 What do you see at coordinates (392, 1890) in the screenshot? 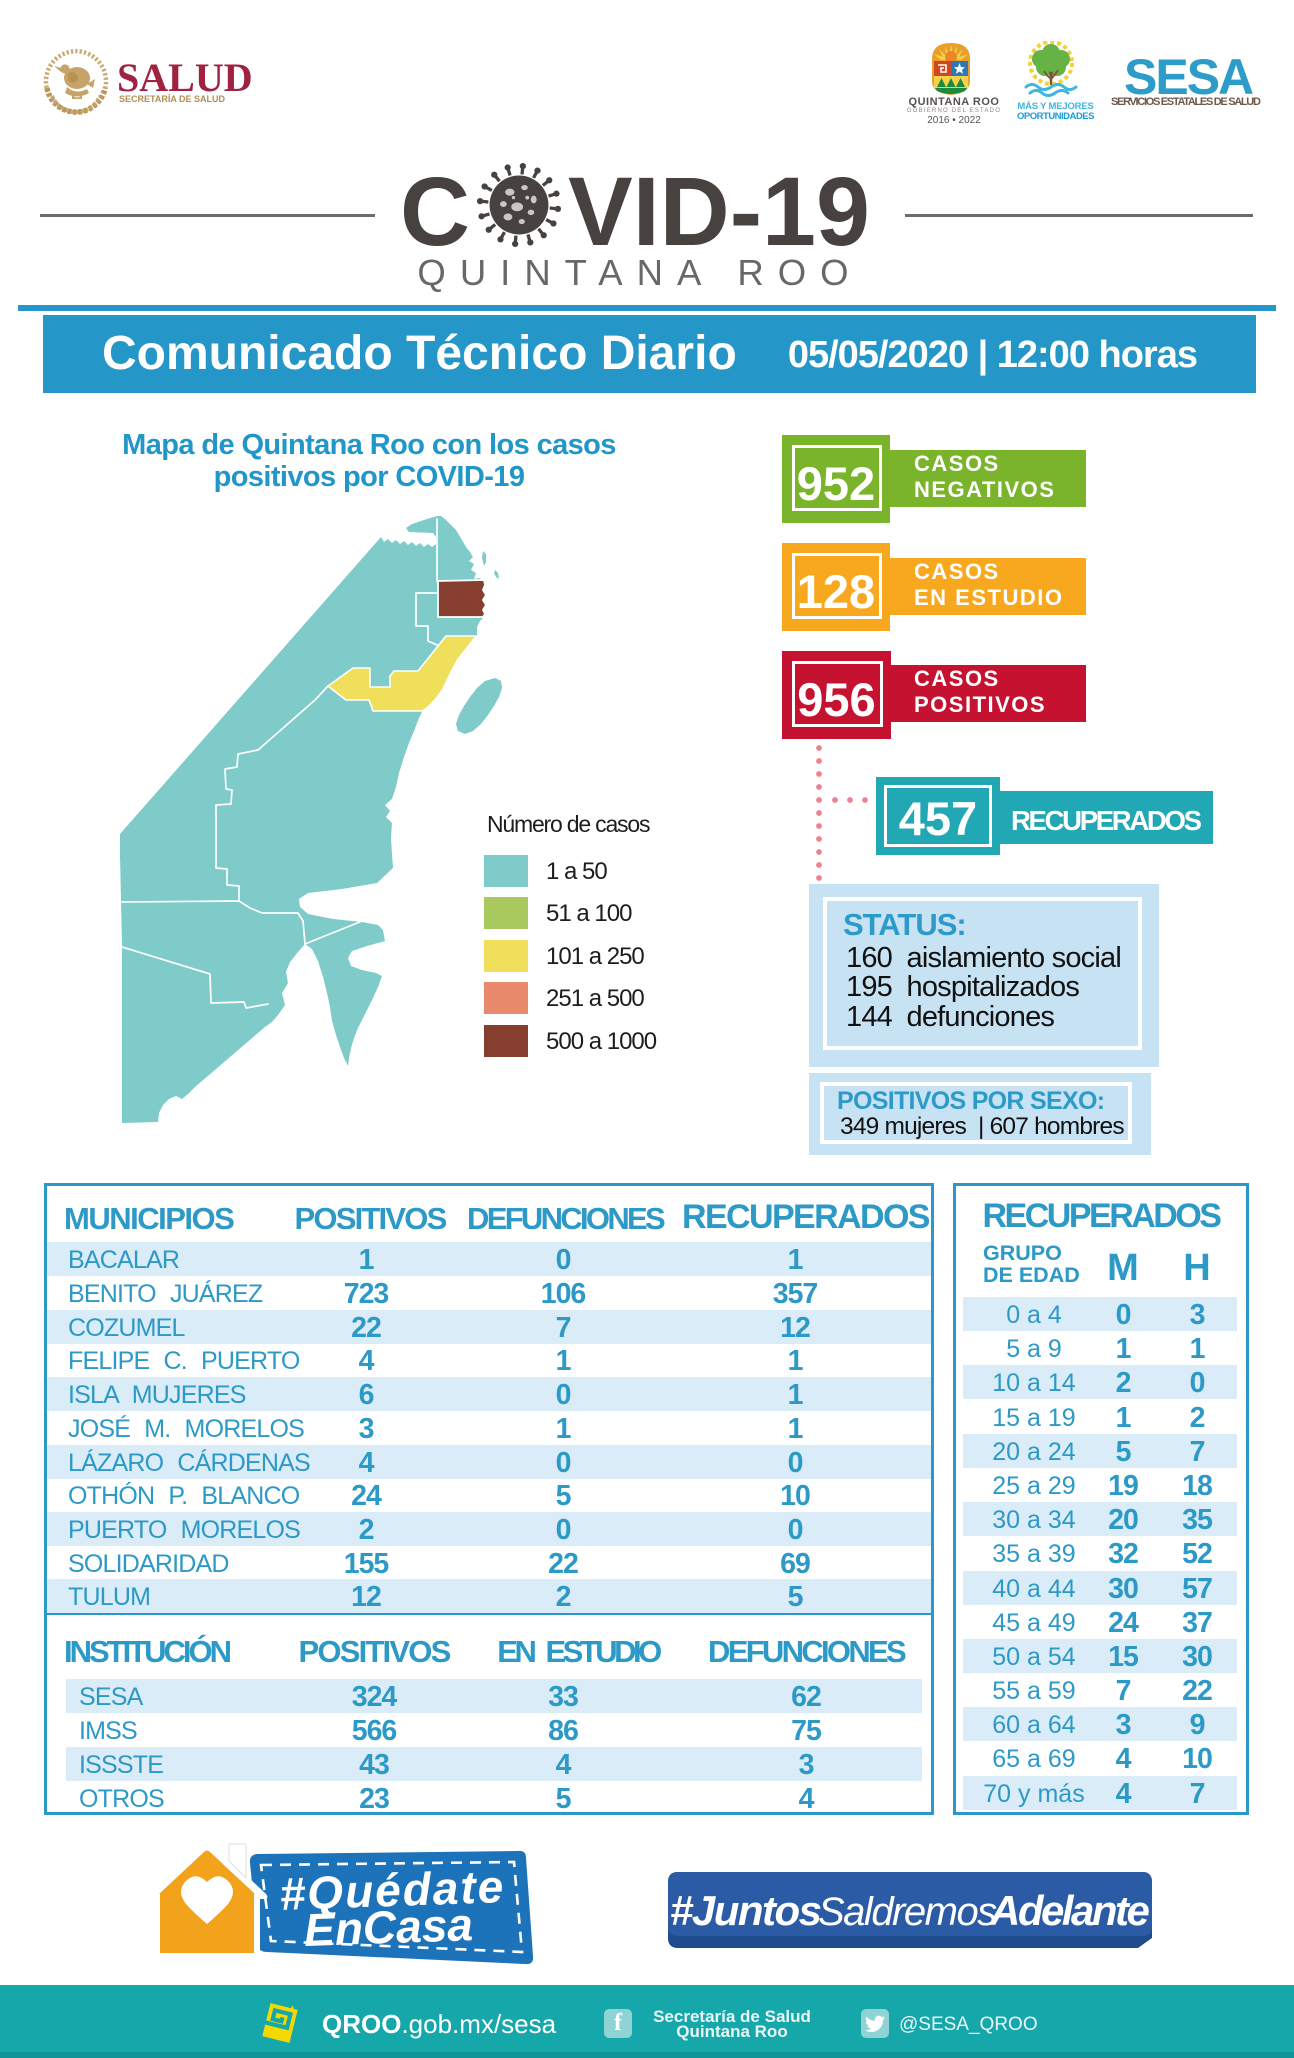
I see `svg-text: #Quédate` at bounding box center [392, 1890].